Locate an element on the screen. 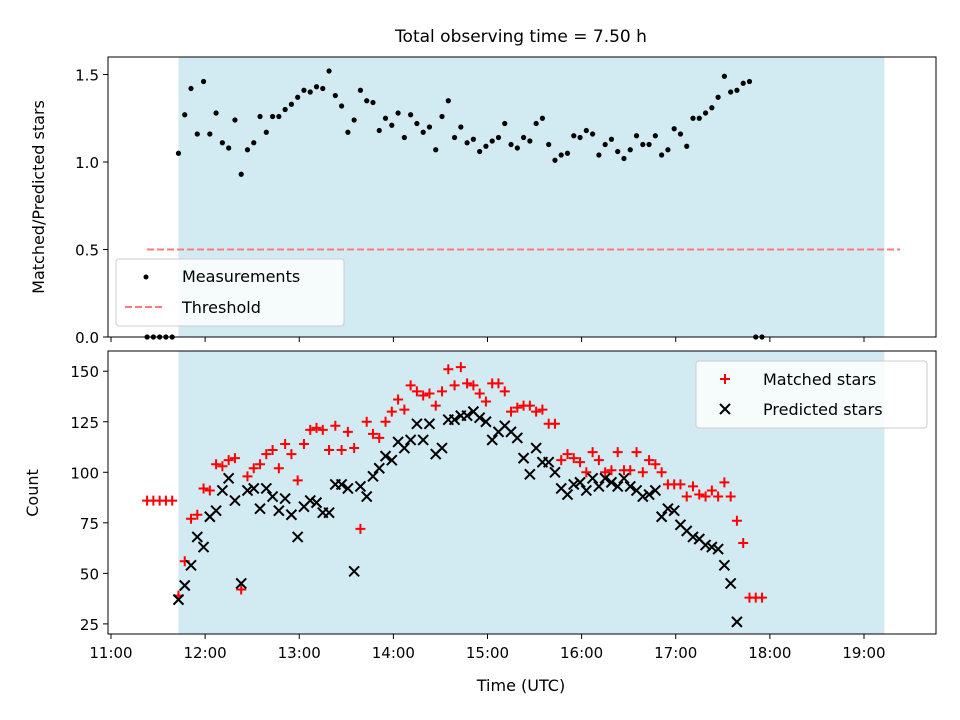 The image size is (960, 720). y-tick-label: 50 is located at coordinates (89, 574).